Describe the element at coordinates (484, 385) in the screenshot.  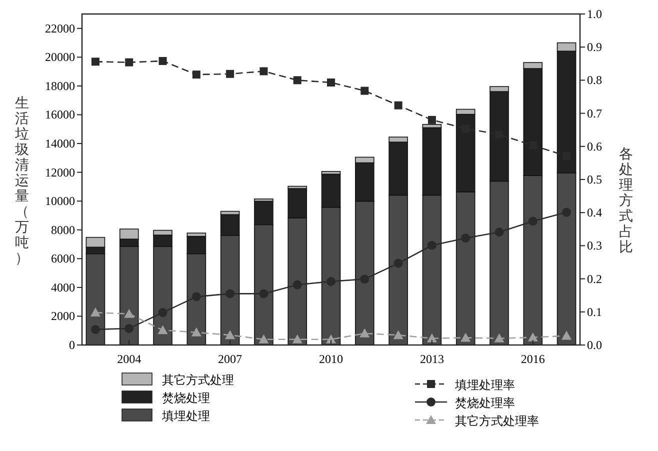
I see `legend-label: 填埋处理率` at that location.